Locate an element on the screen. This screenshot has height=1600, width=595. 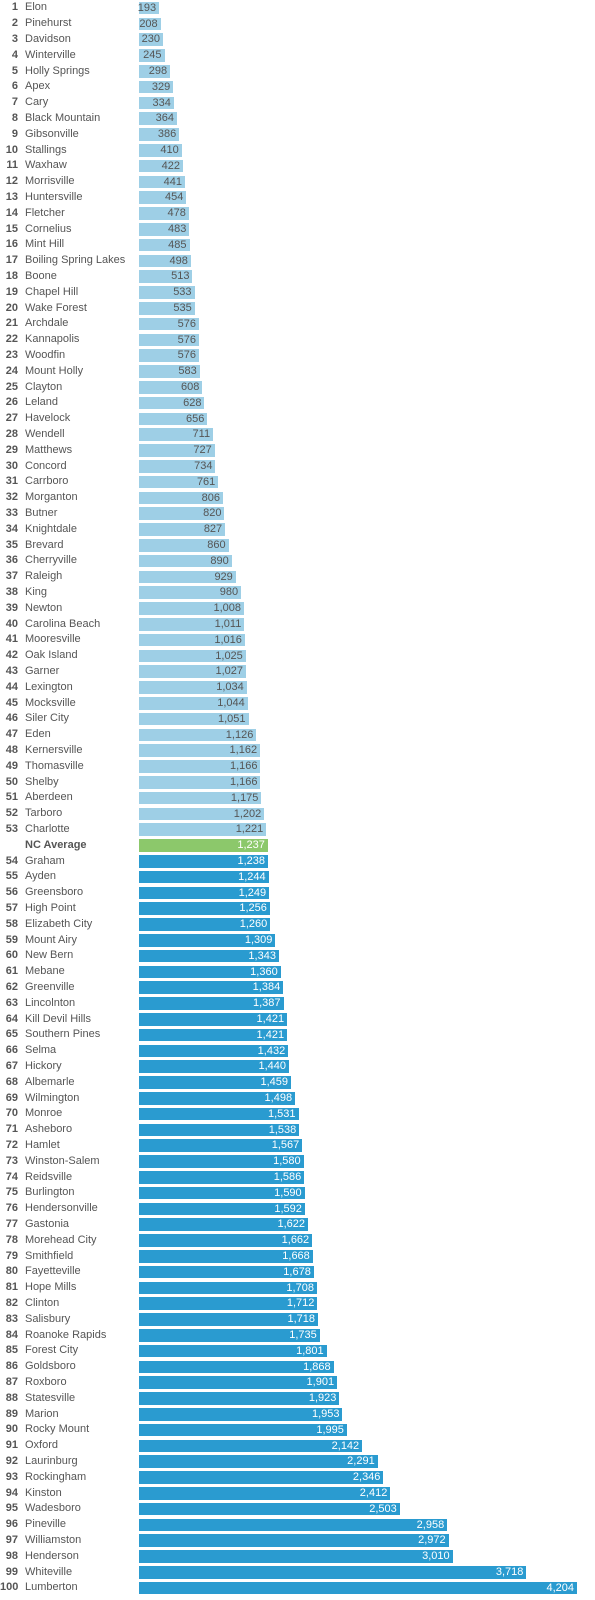
city-row: 36 Cherryville 890 is located at coordinates (297, 561).